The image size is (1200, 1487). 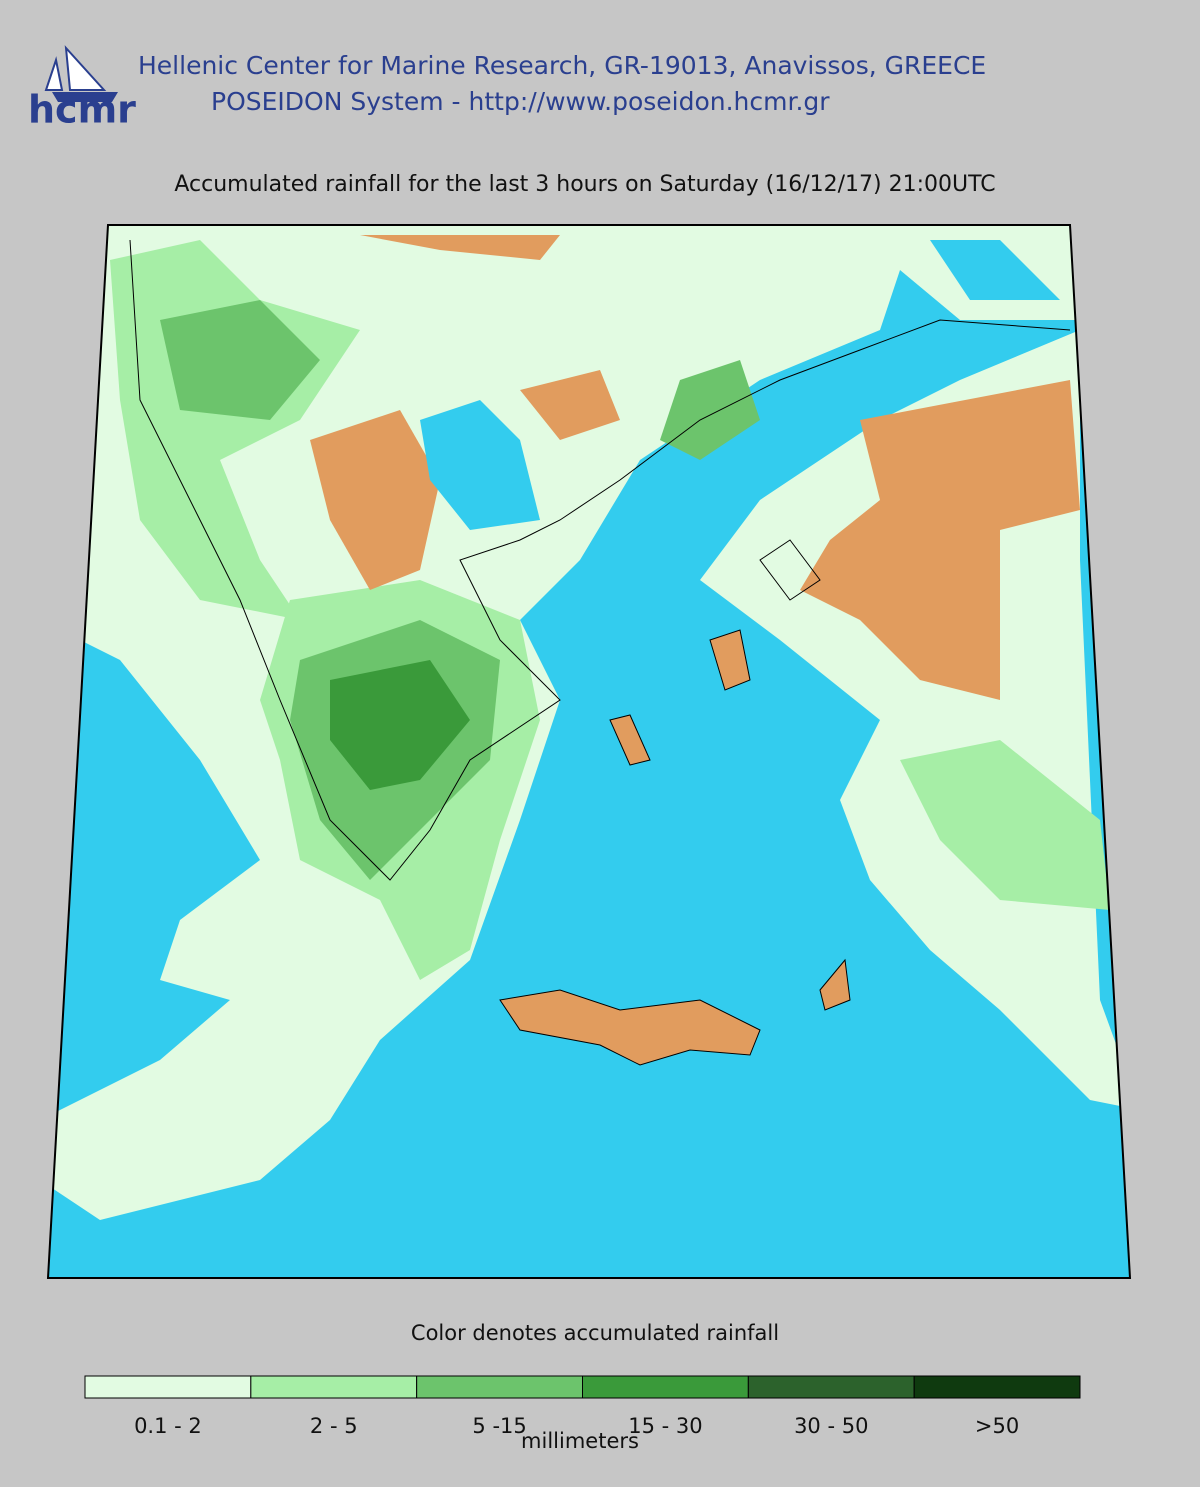 I want to click on logo: hcmr, so click(x=82, y=88).